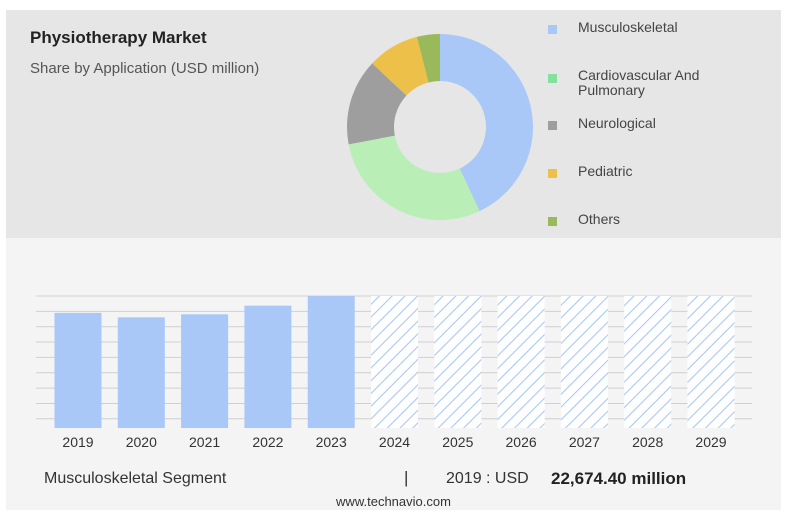 Image resolution: width=787 pixels, height=520 pixels. Describe the element at coordinates (619, 478) in the screenshot. I see `value-label: 22,674.40 million` at that location.